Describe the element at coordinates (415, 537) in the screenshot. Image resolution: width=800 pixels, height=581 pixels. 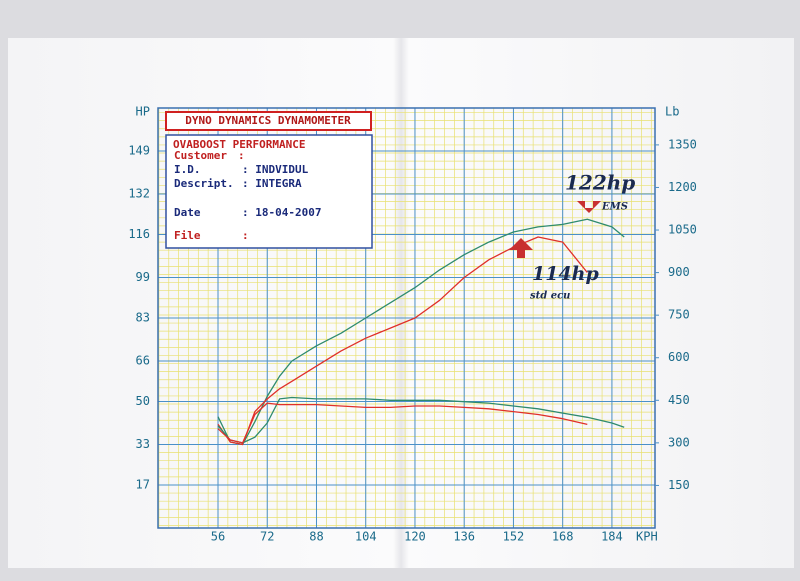
I see `x-tick-label: 120` at that location.